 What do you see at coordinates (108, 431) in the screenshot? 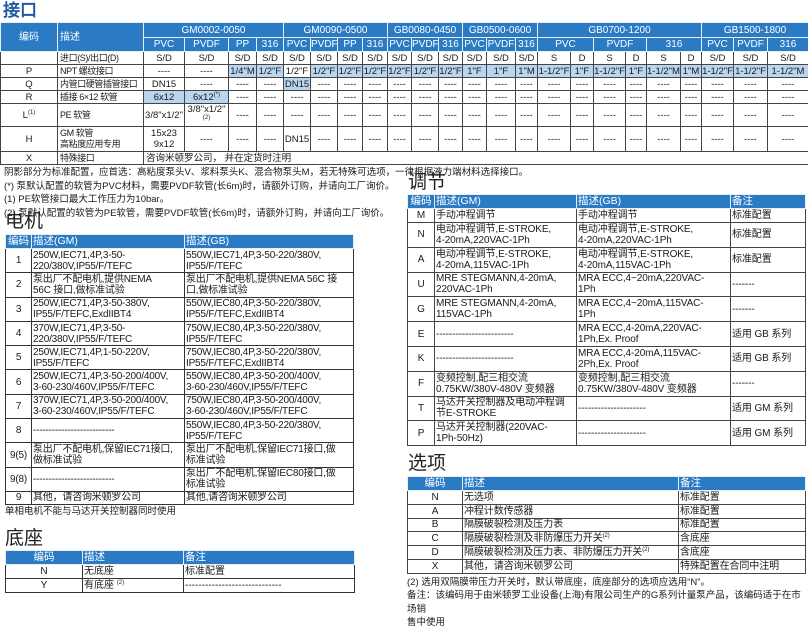
I see `row-cell: --------------------------` at bounding box center [108, 431].